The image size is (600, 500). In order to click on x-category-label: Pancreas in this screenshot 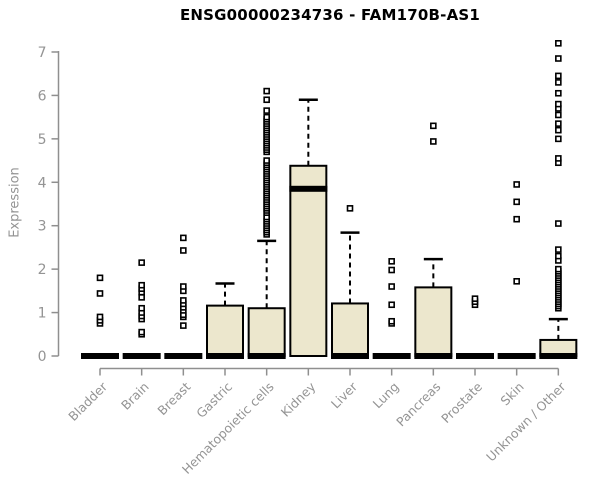, I will do `click(418, 404)`.